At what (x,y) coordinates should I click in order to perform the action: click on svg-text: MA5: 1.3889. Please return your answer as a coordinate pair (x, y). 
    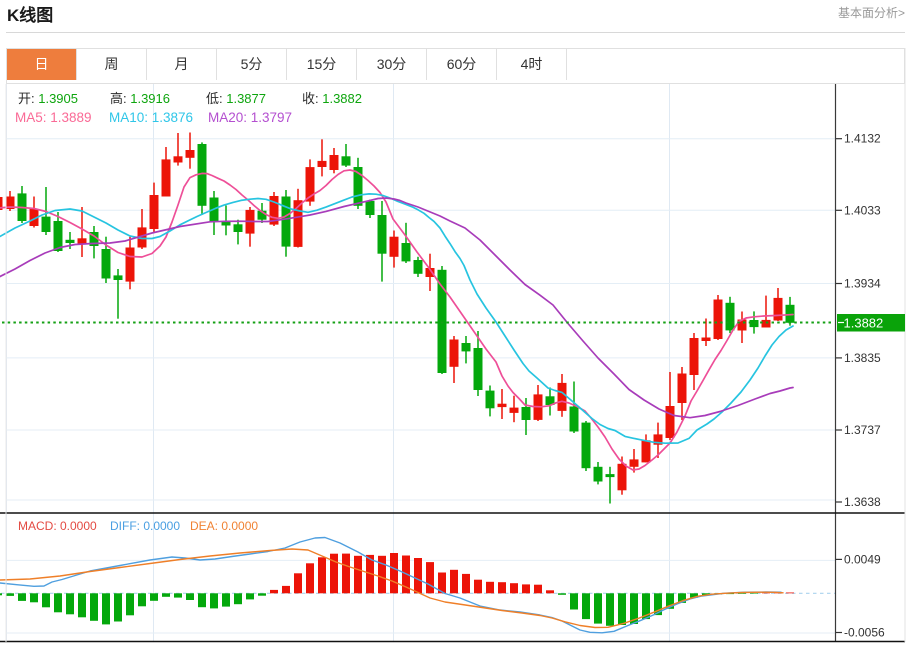
    Looking at the image, I should click on (53, 117).